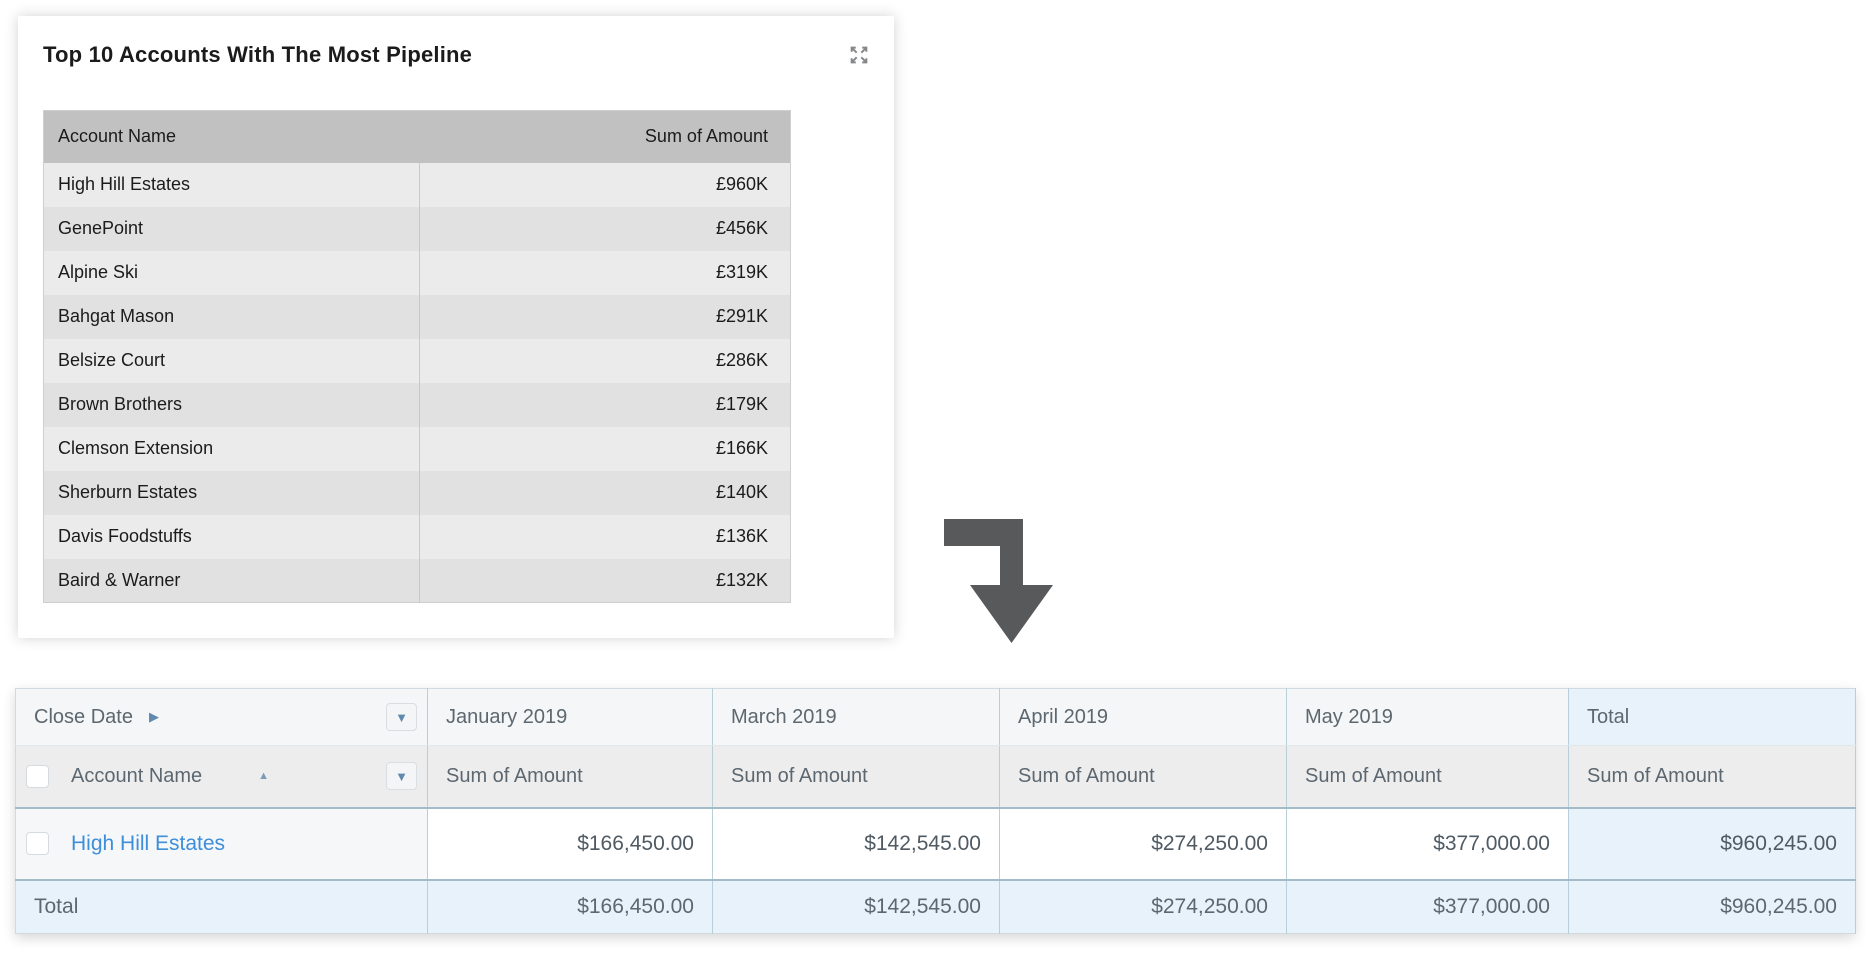 The image size is (1870, 957). I want to click on table-row: Alpine Ski £319K, so click(417, 272).